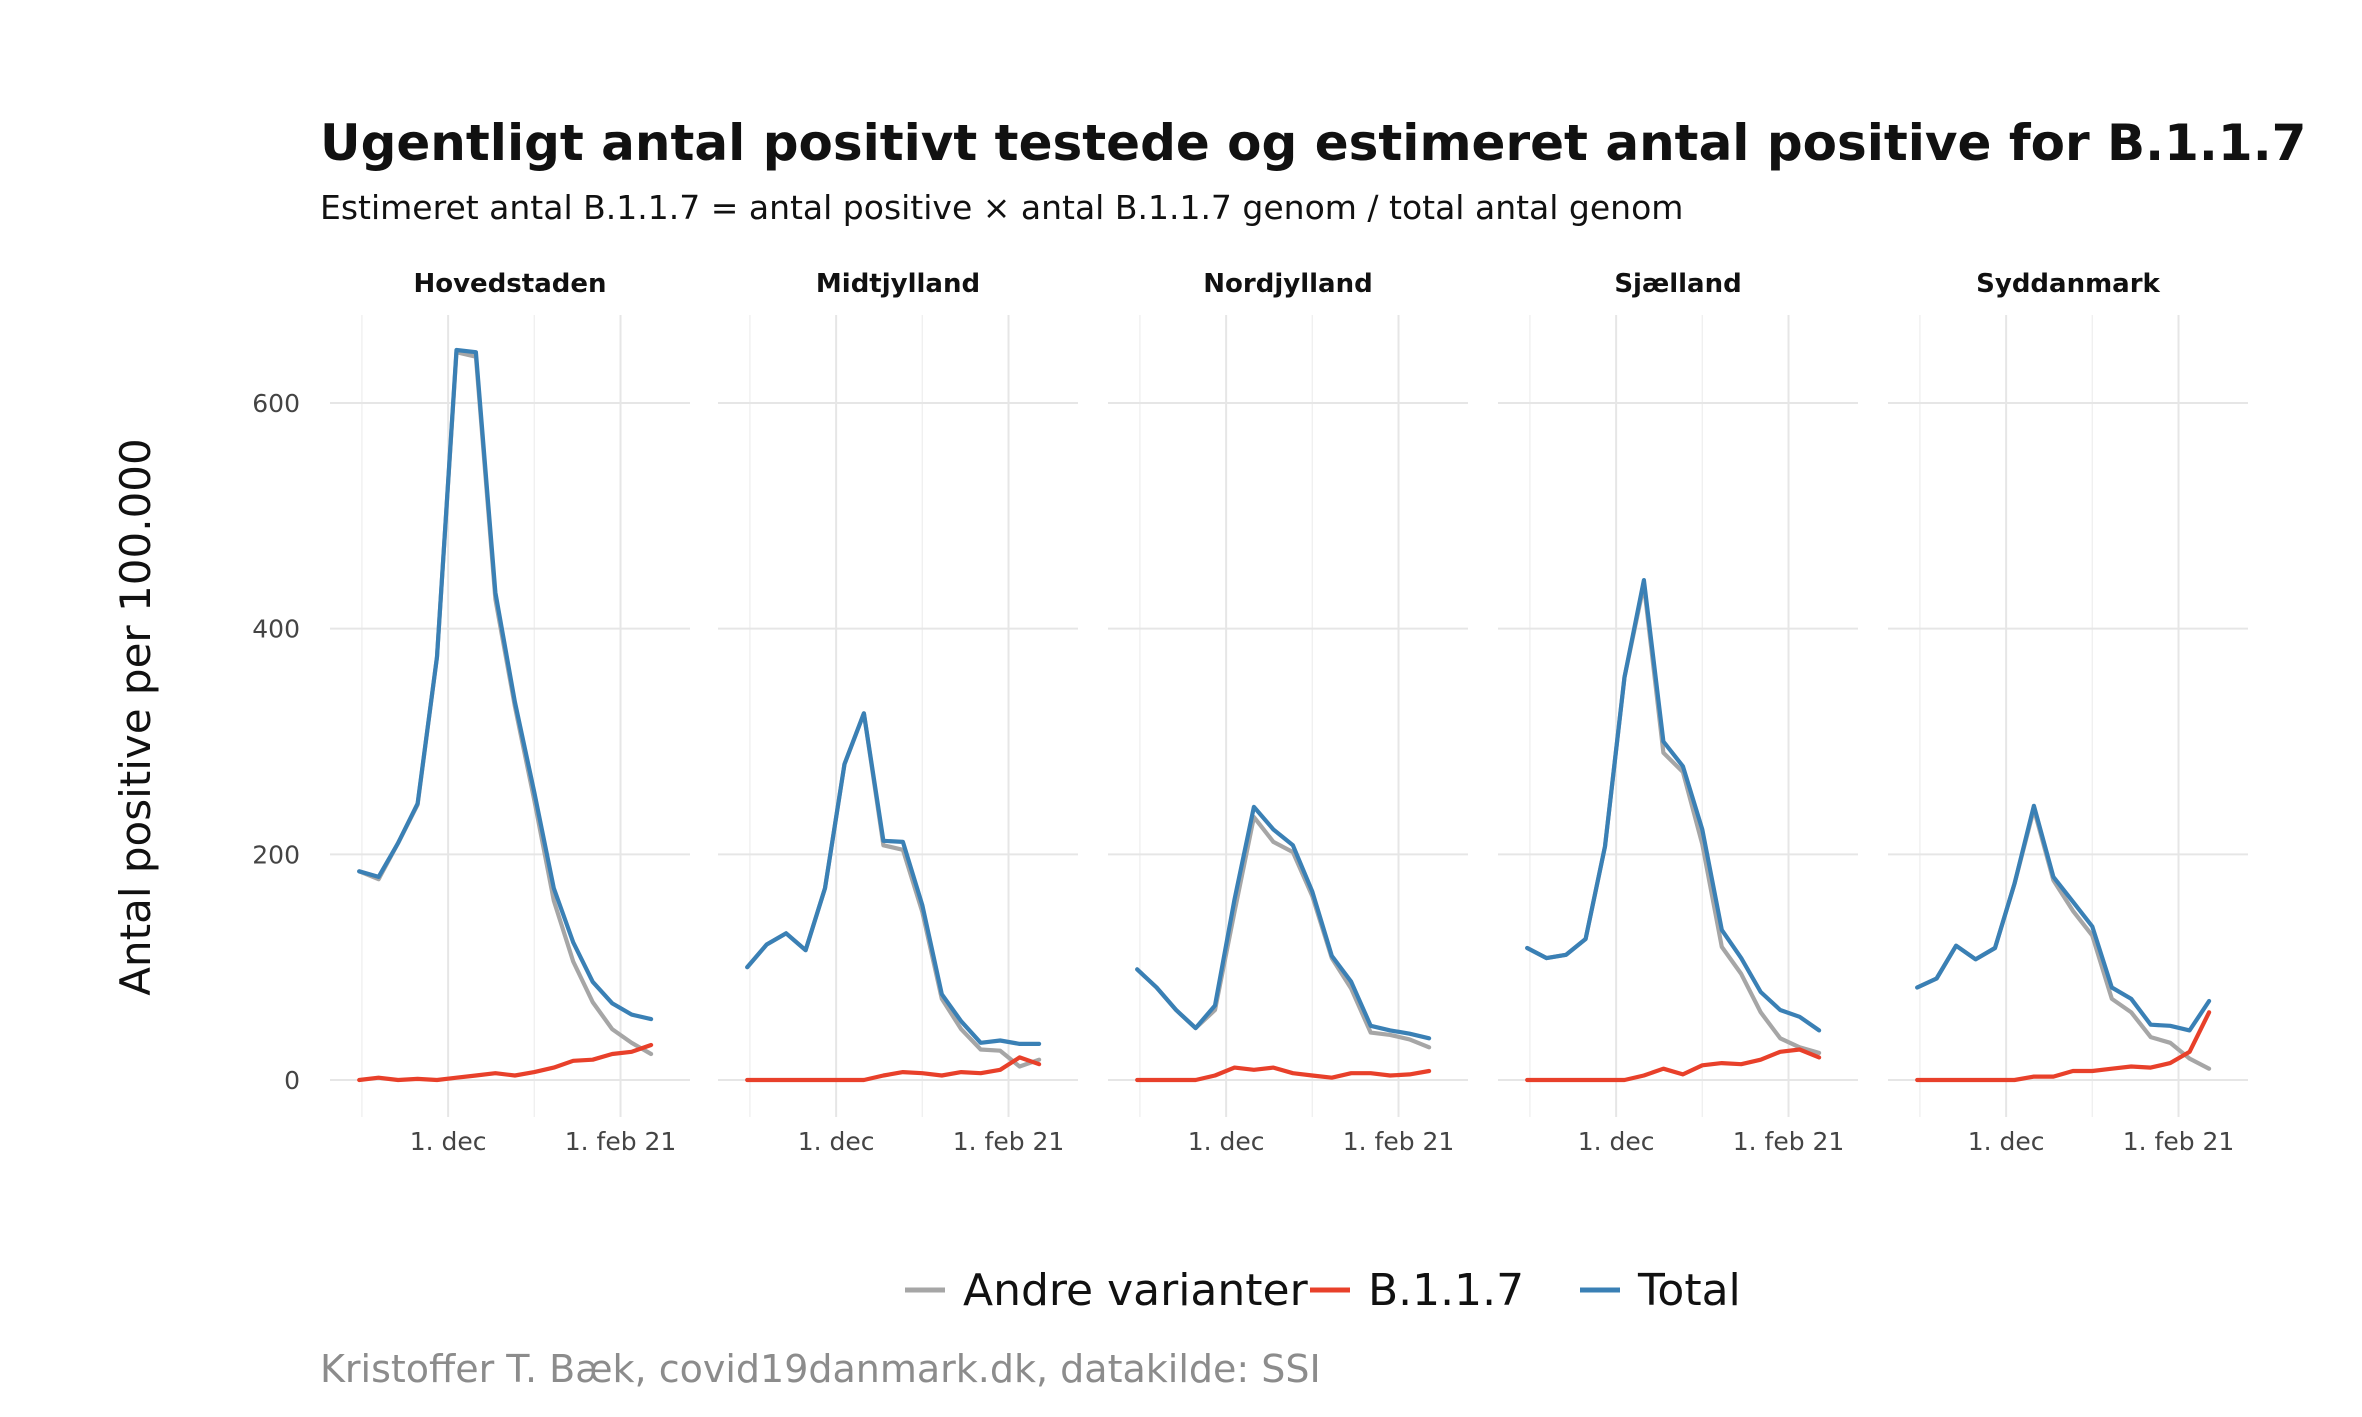 This screenshot has width=2362, height=1417. I want to click on legend-label: B.1.1.7, so click(1446, 1290).